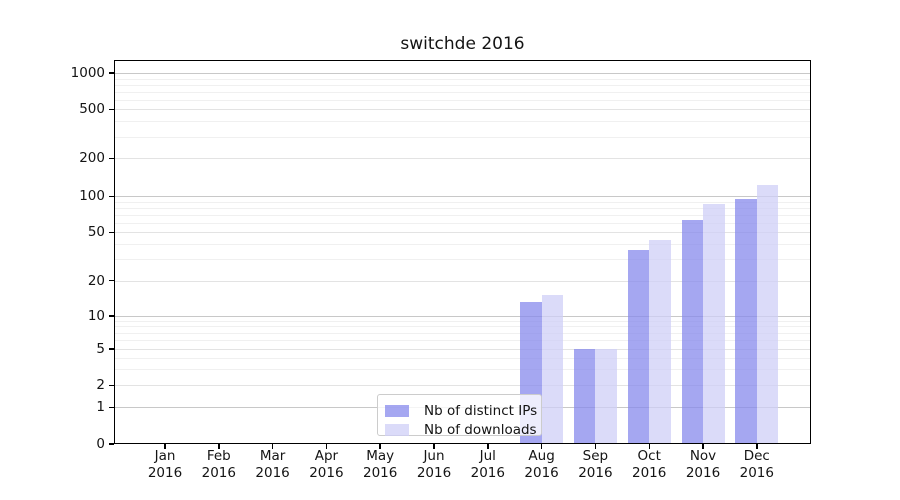  I want to click on x-axis-label-aug: Aug 2016, so click(542, 464).